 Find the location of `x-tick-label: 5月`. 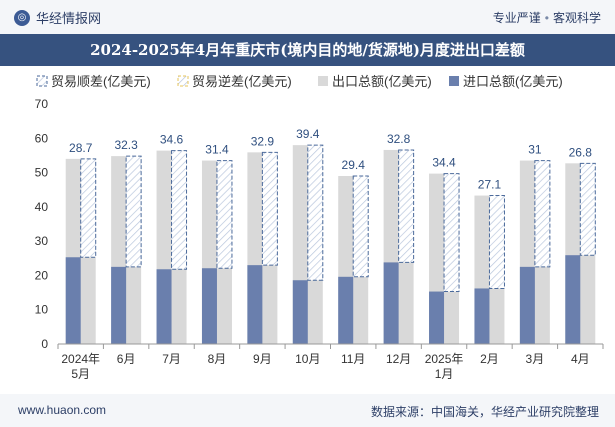

x-tick-label: 5月 is located at coordinates (80, 374).